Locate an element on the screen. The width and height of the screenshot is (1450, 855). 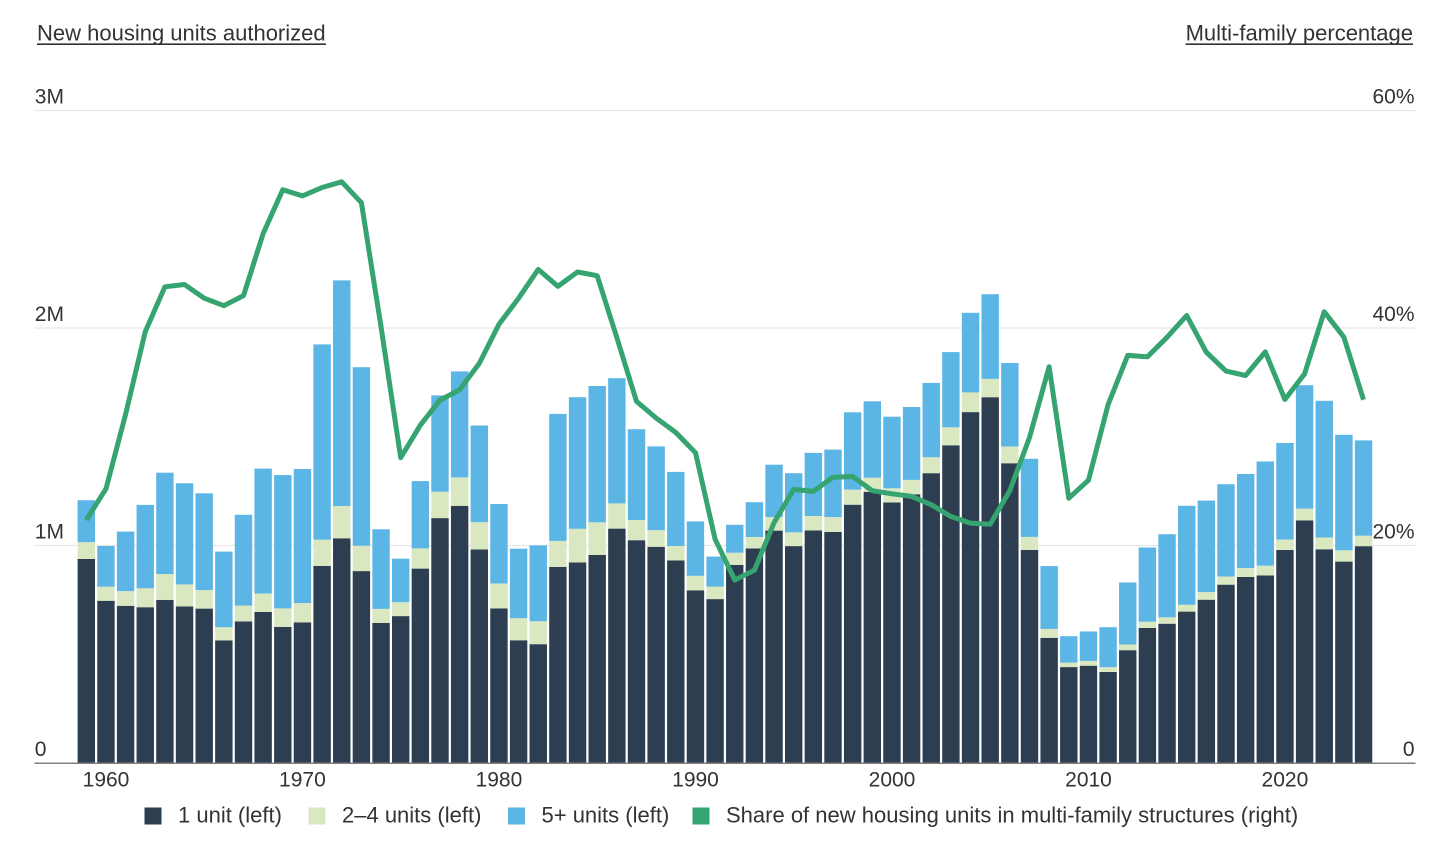
svg-text: 2M is located at coordinates (49, 314).